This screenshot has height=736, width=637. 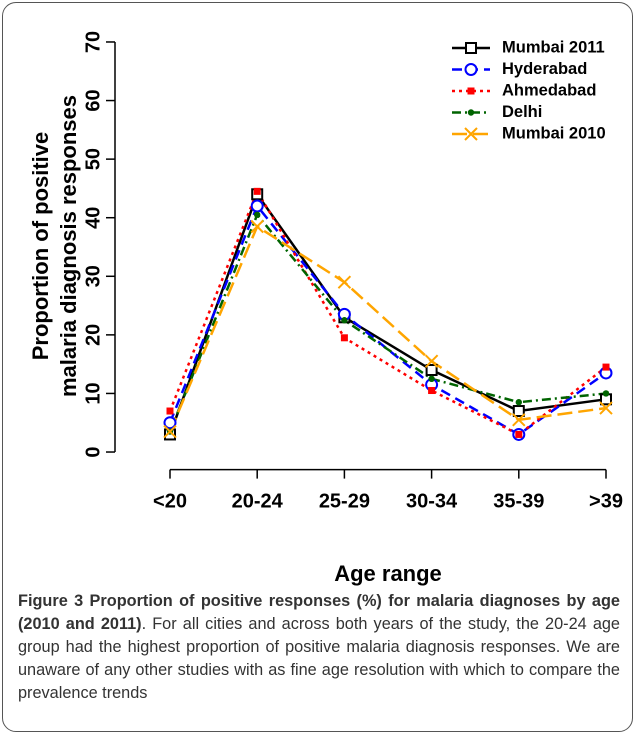 I want to click on legend-label: Mumbai 2010, so click(x=554, y=133).